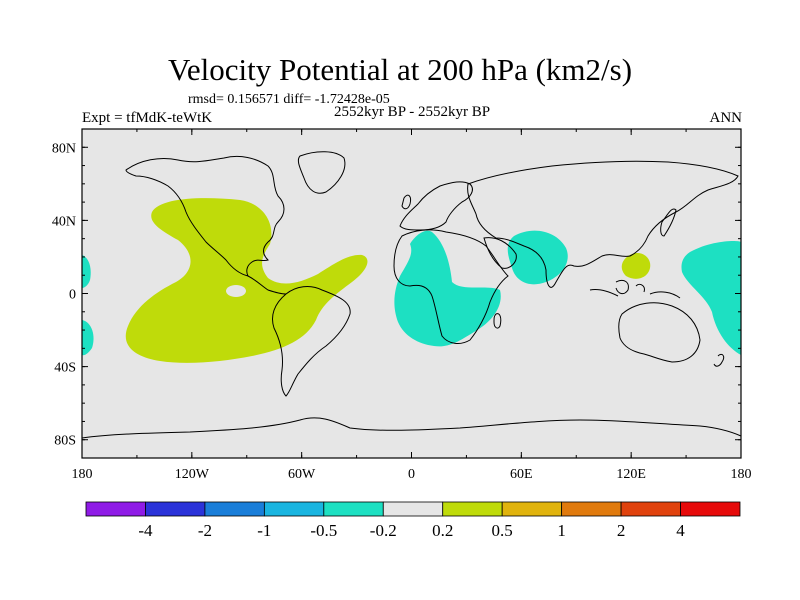 The height and width of the screenshot is (600, 800). I want to click on colorbar-label: 2, so click(621, 530).